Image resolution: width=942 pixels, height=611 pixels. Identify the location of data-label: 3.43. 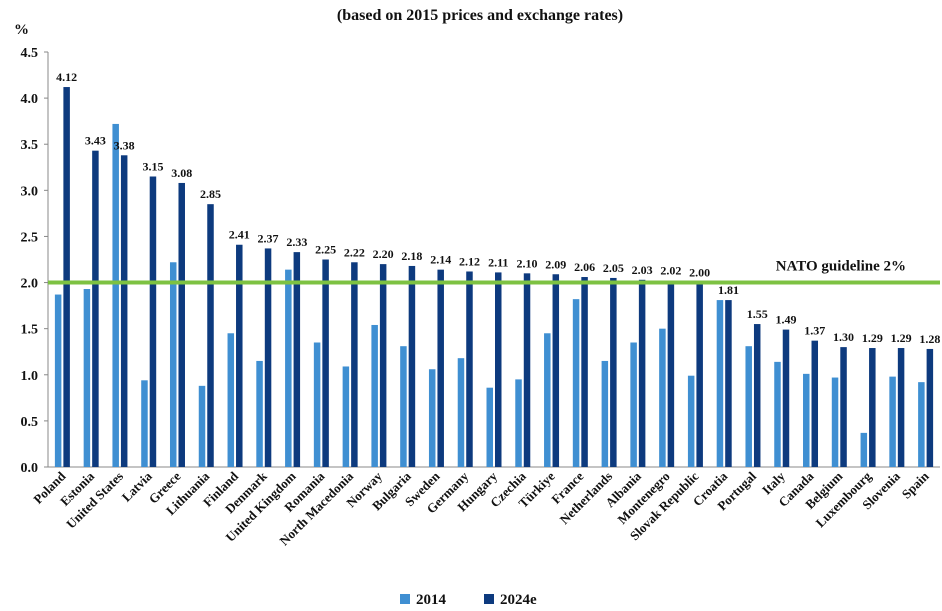
(95, 141).